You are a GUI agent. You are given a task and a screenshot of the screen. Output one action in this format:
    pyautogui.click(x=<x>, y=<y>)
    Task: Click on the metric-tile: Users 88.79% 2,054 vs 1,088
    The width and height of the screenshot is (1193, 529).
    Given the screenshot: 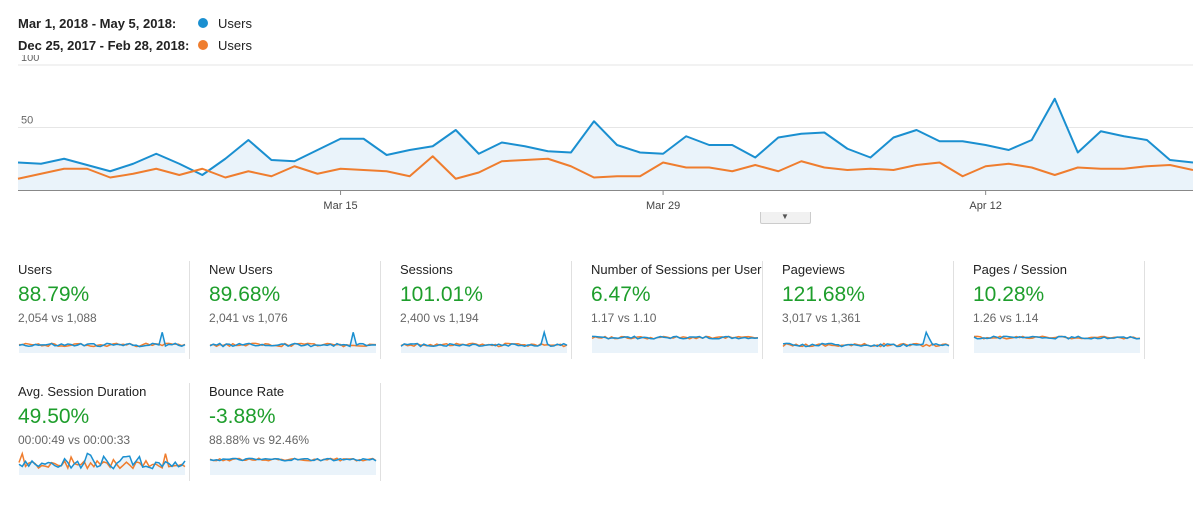 What is the action you would take?
    pyautogui.click(x=95, y=310)
    